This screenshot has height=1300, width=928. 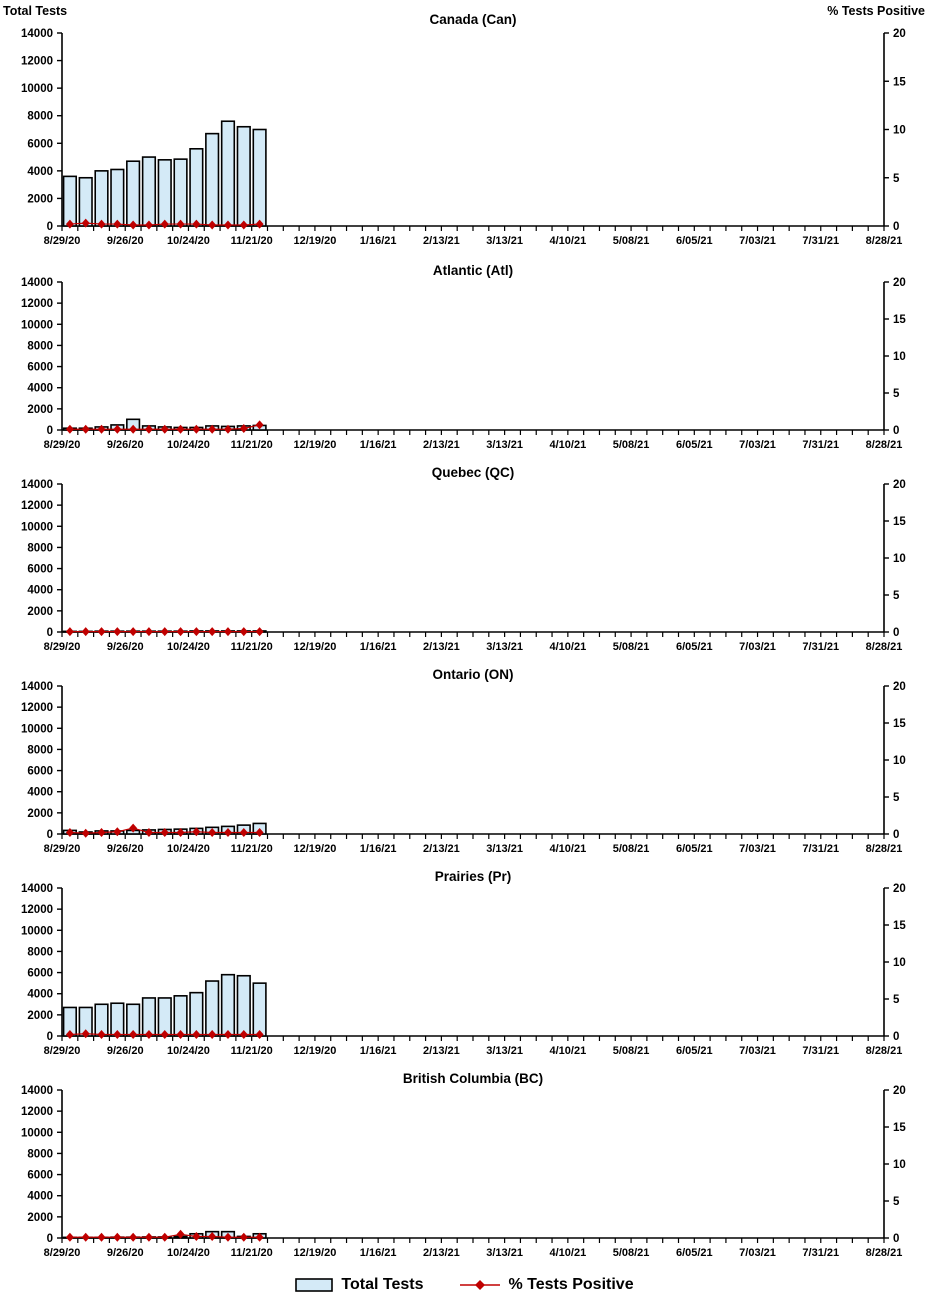 What do you see at coordinates (378, 1253) in the screenshot?
I see `x-tick-label: 1/16/21` at bounding box center [378, 1253].